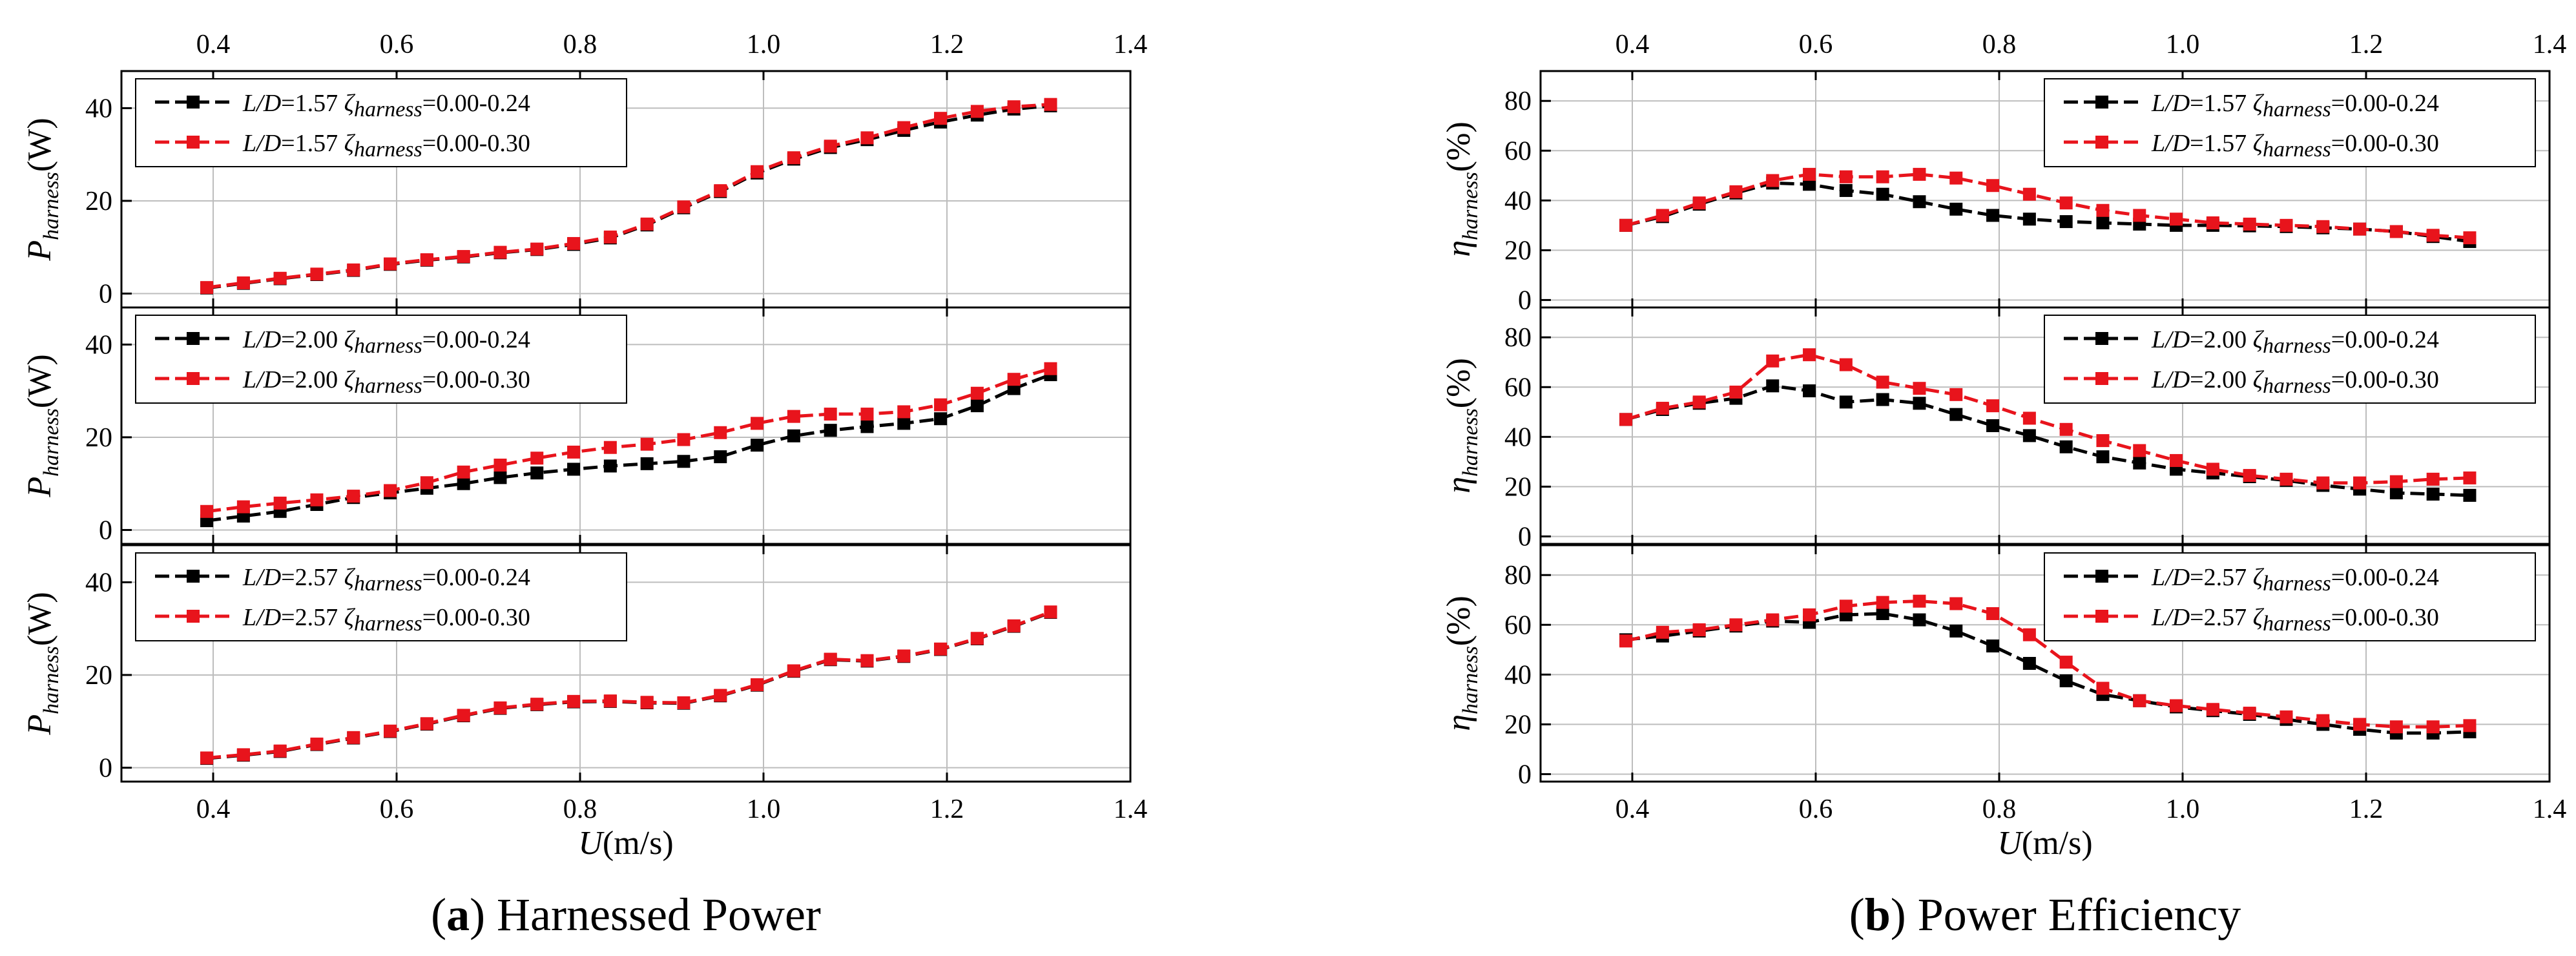 Image resolution: width=2576 pixels, height=956 pixels. I want to click on x-tick-label-bottom: 1.4, so click(1131, 809).